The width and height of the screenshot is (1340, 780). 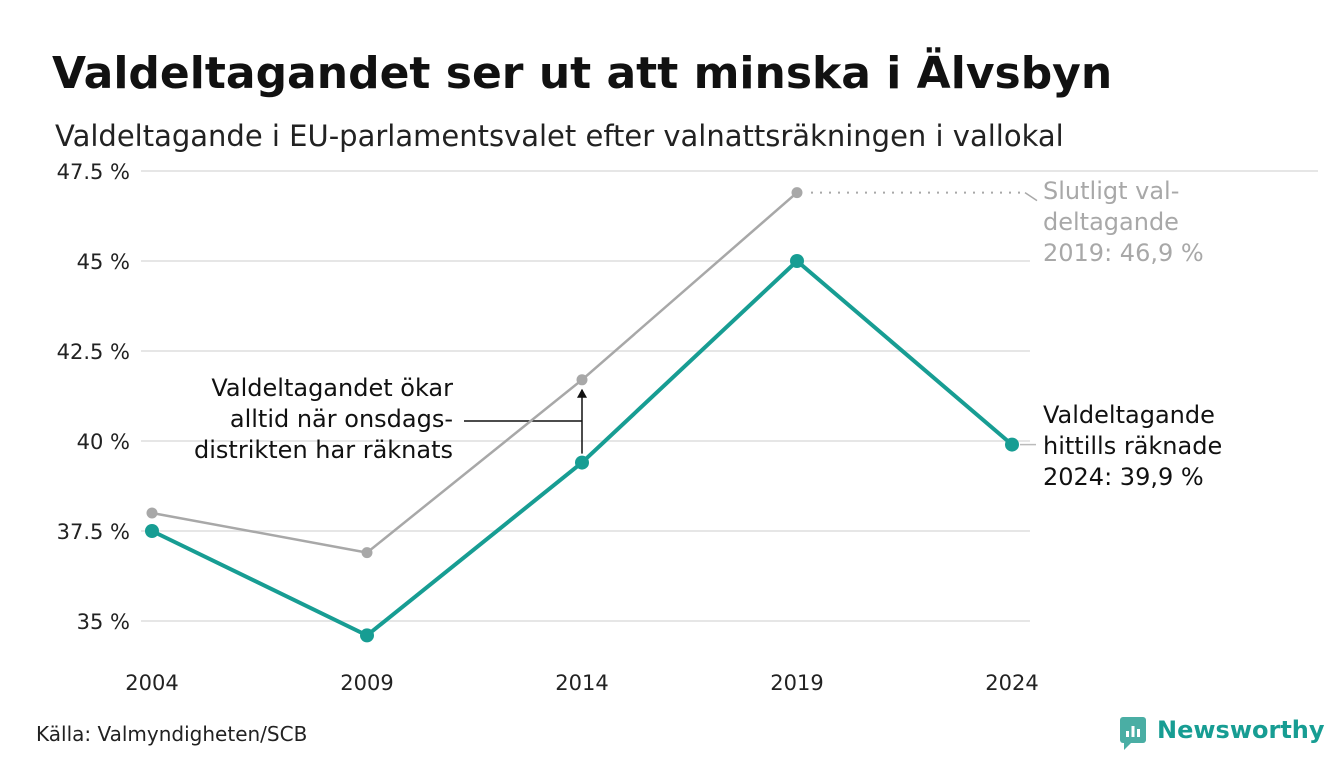 What do you see at coordinates (796, 683) in the screenshot?
I see `x-tick-label: 2019` at bounding box center [796, 683].